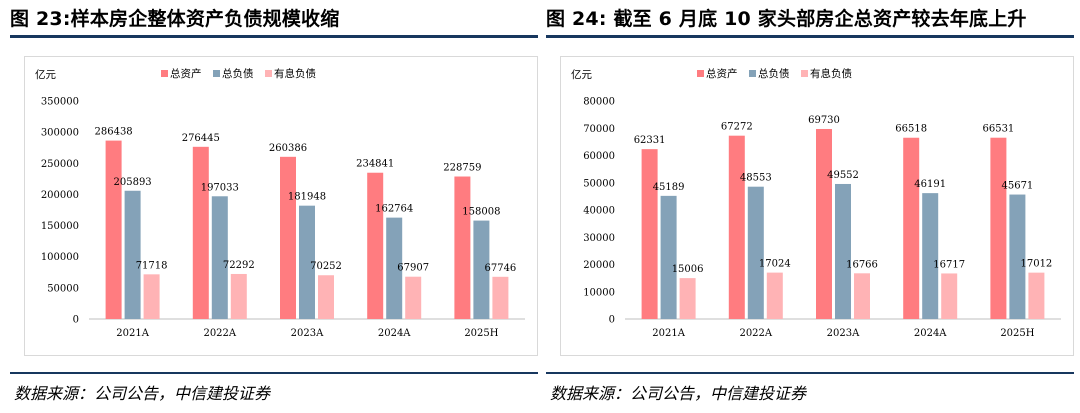 The height and width of the screenshot is (413, 1080). What do you see at coordinates (599, 265) in the screenshot?
I see `y-tick-label: 20000` at bounding box center [599, 265].